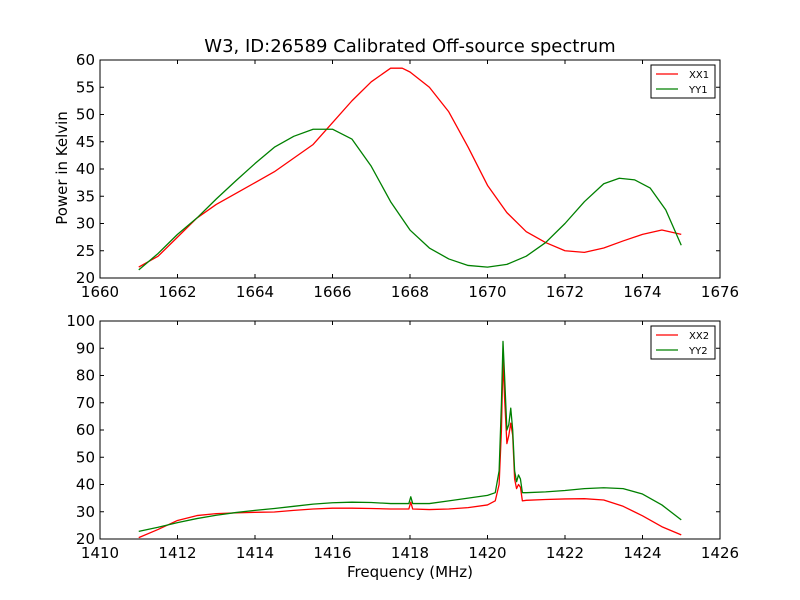  I want to click on x-tick-label: 1668, so click(410, 292).